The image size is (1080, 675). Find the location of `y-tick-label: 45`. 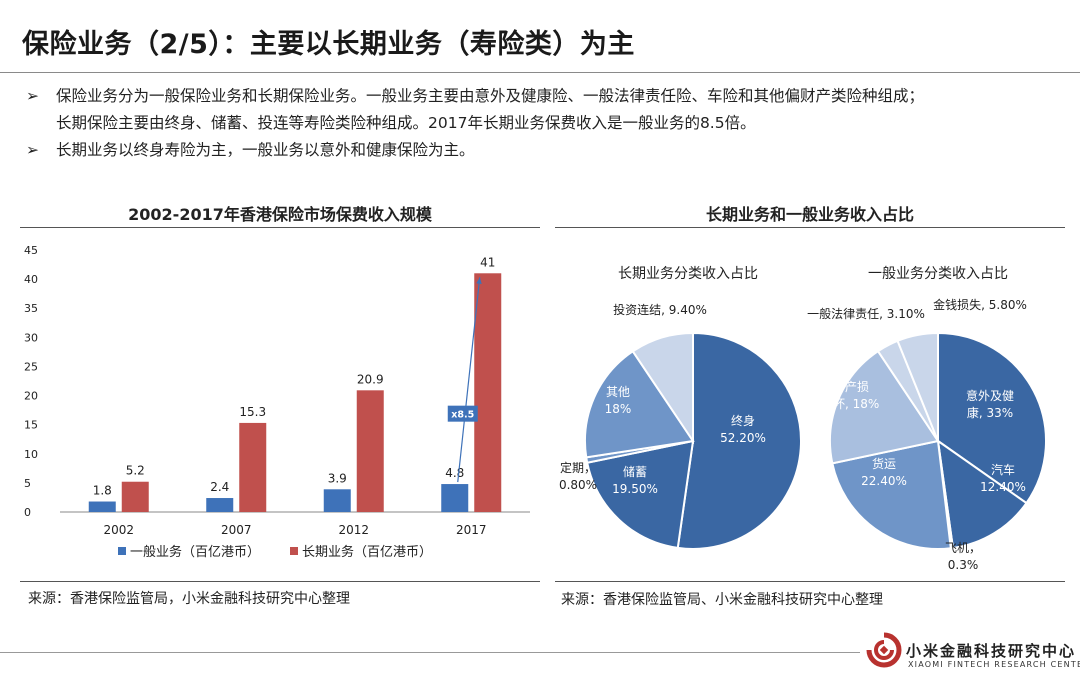

y-tick-label: 45 is located at coordinates (31, 250).